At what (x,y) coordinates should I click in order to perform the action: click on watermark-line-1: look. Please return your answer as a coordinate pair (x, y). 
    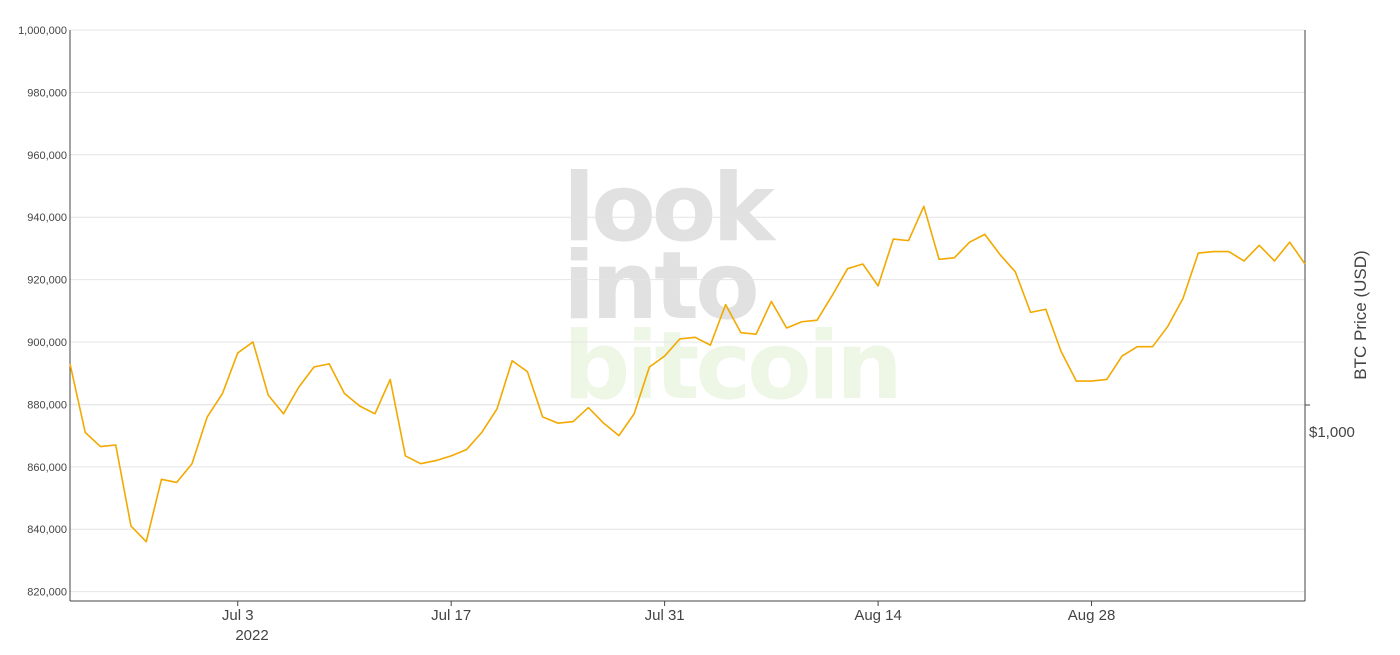
    Looking at the image, I should click on (670, 208).